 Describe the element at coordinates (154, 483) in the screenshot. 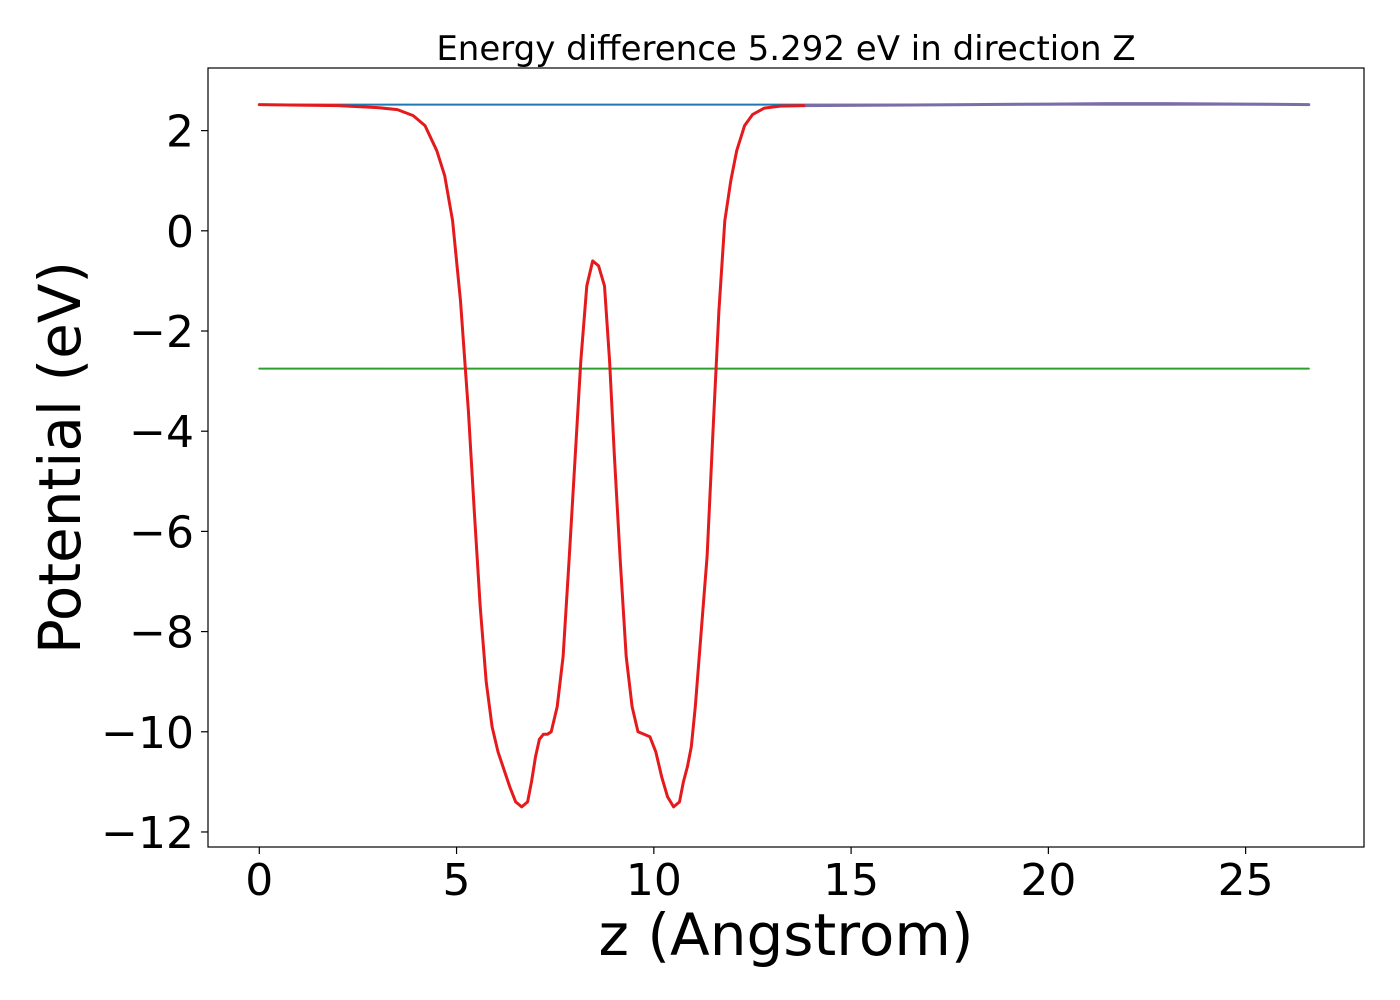

I see `y-axis: 2 0 −2 −4 −6 −8 −10 −12` at that location.